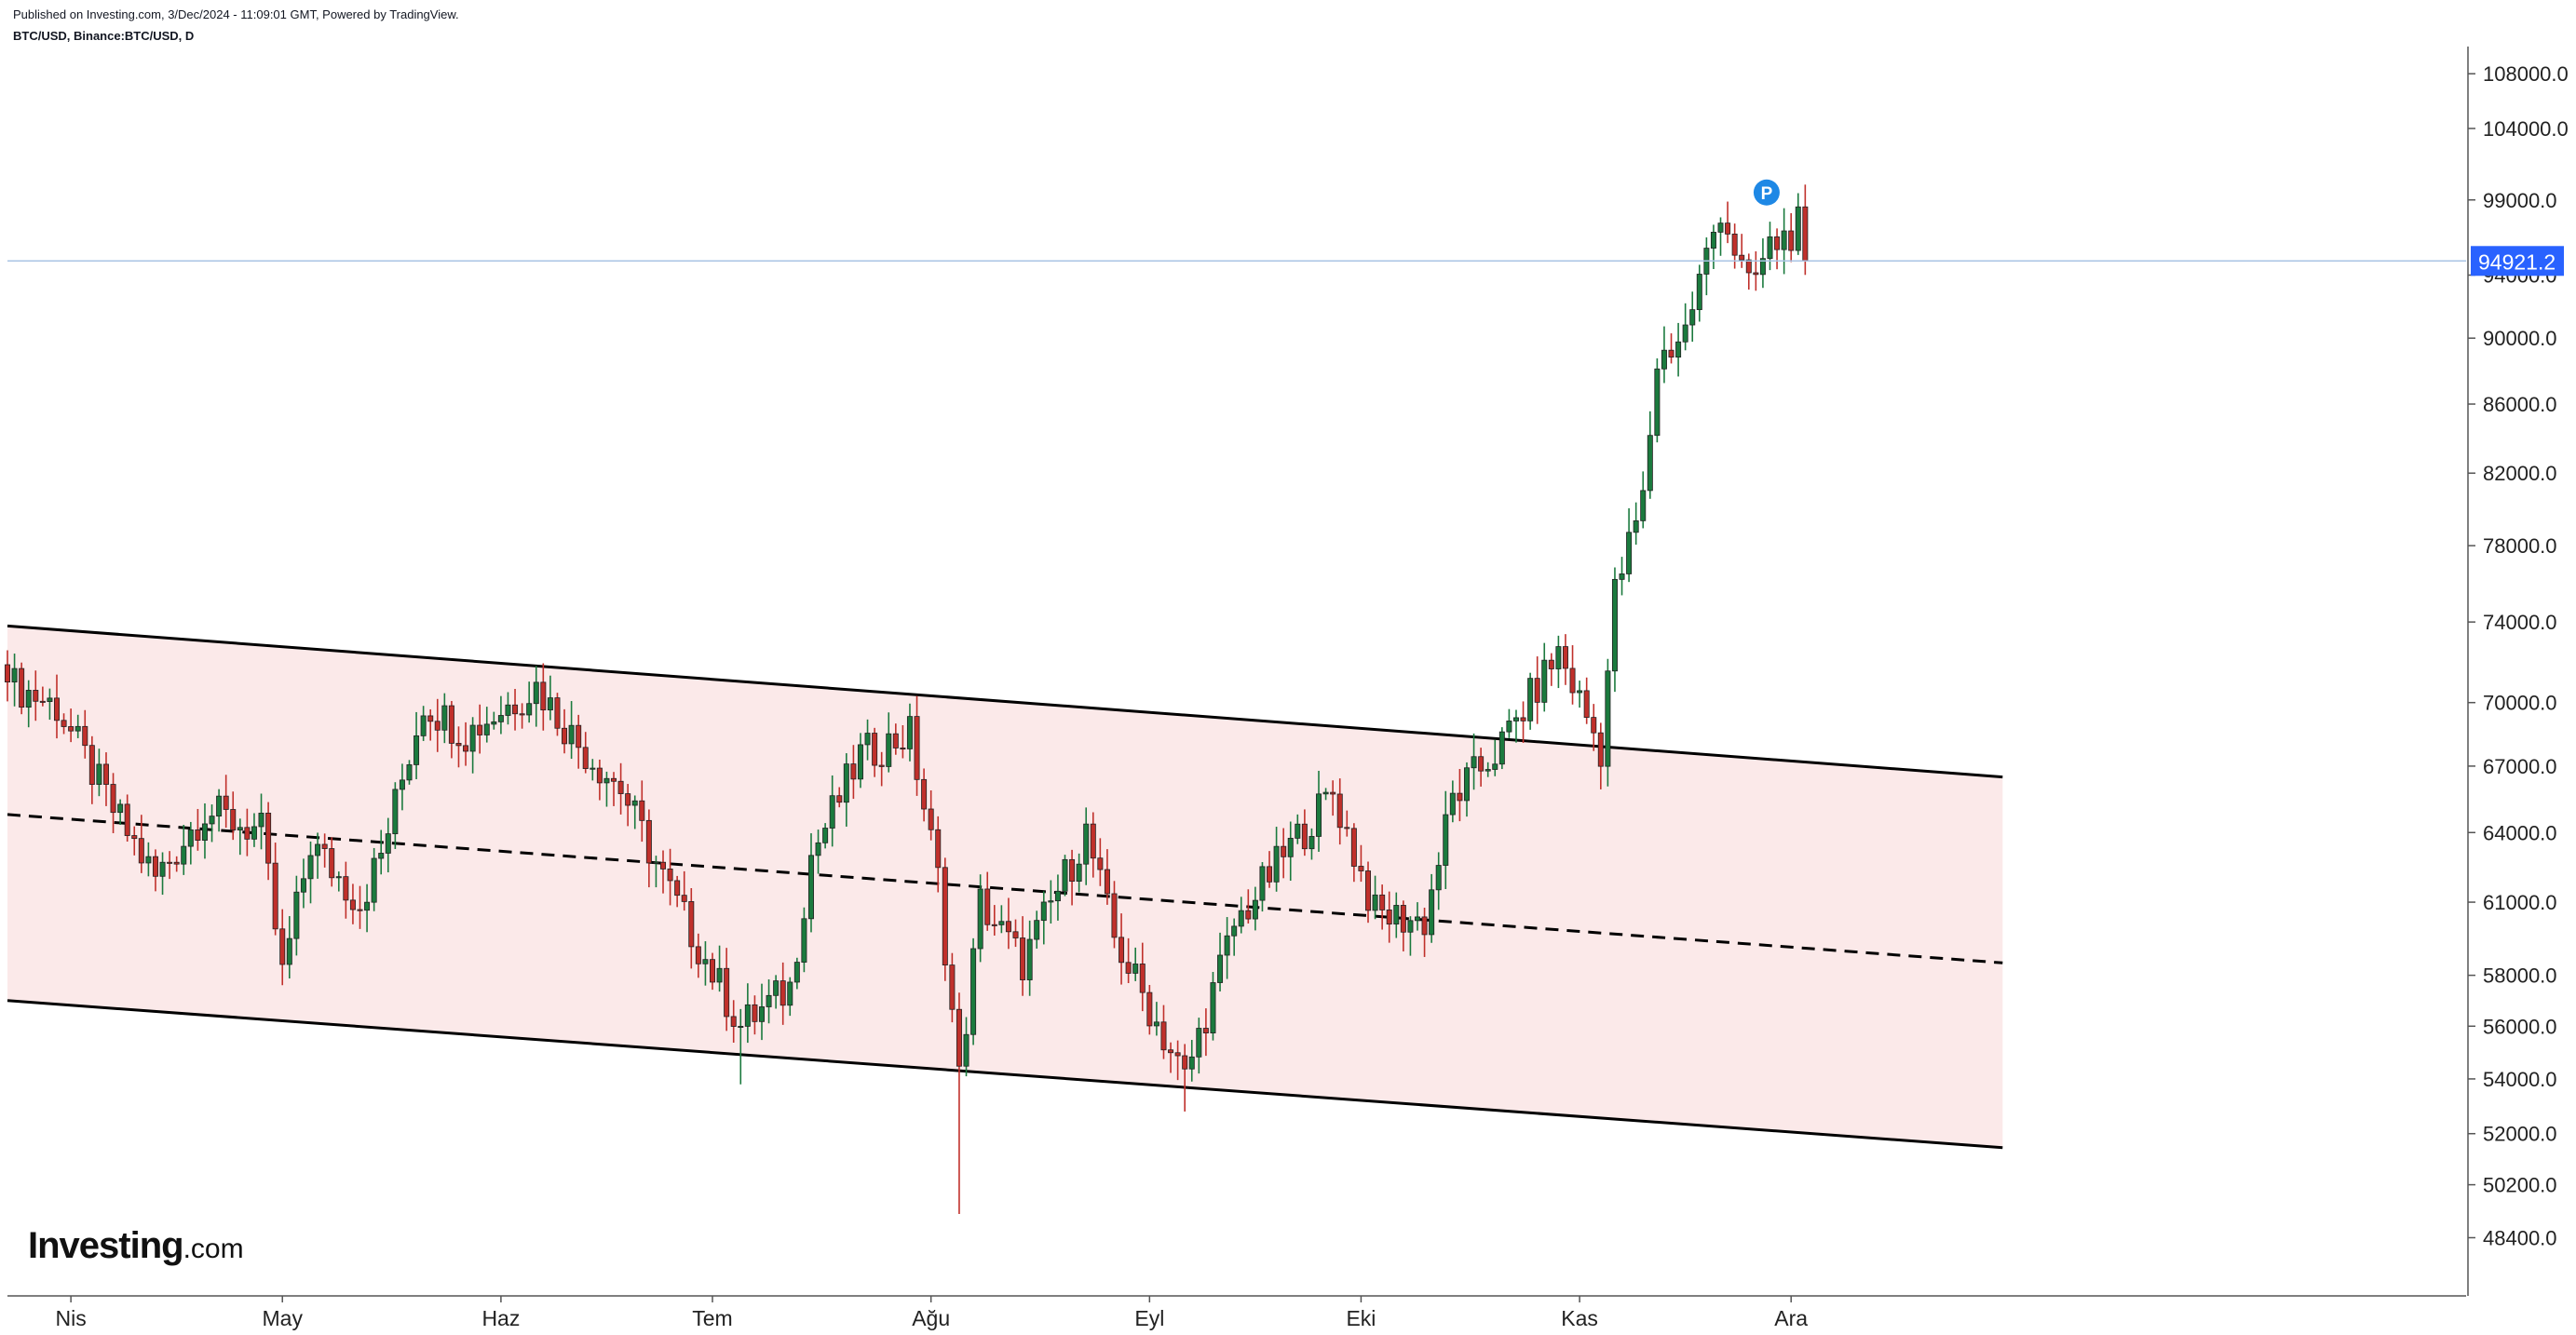  Describe the element at coordinates (2517, 261) in the screenshot. I see `last-price-tag: 94921.2` at that location.